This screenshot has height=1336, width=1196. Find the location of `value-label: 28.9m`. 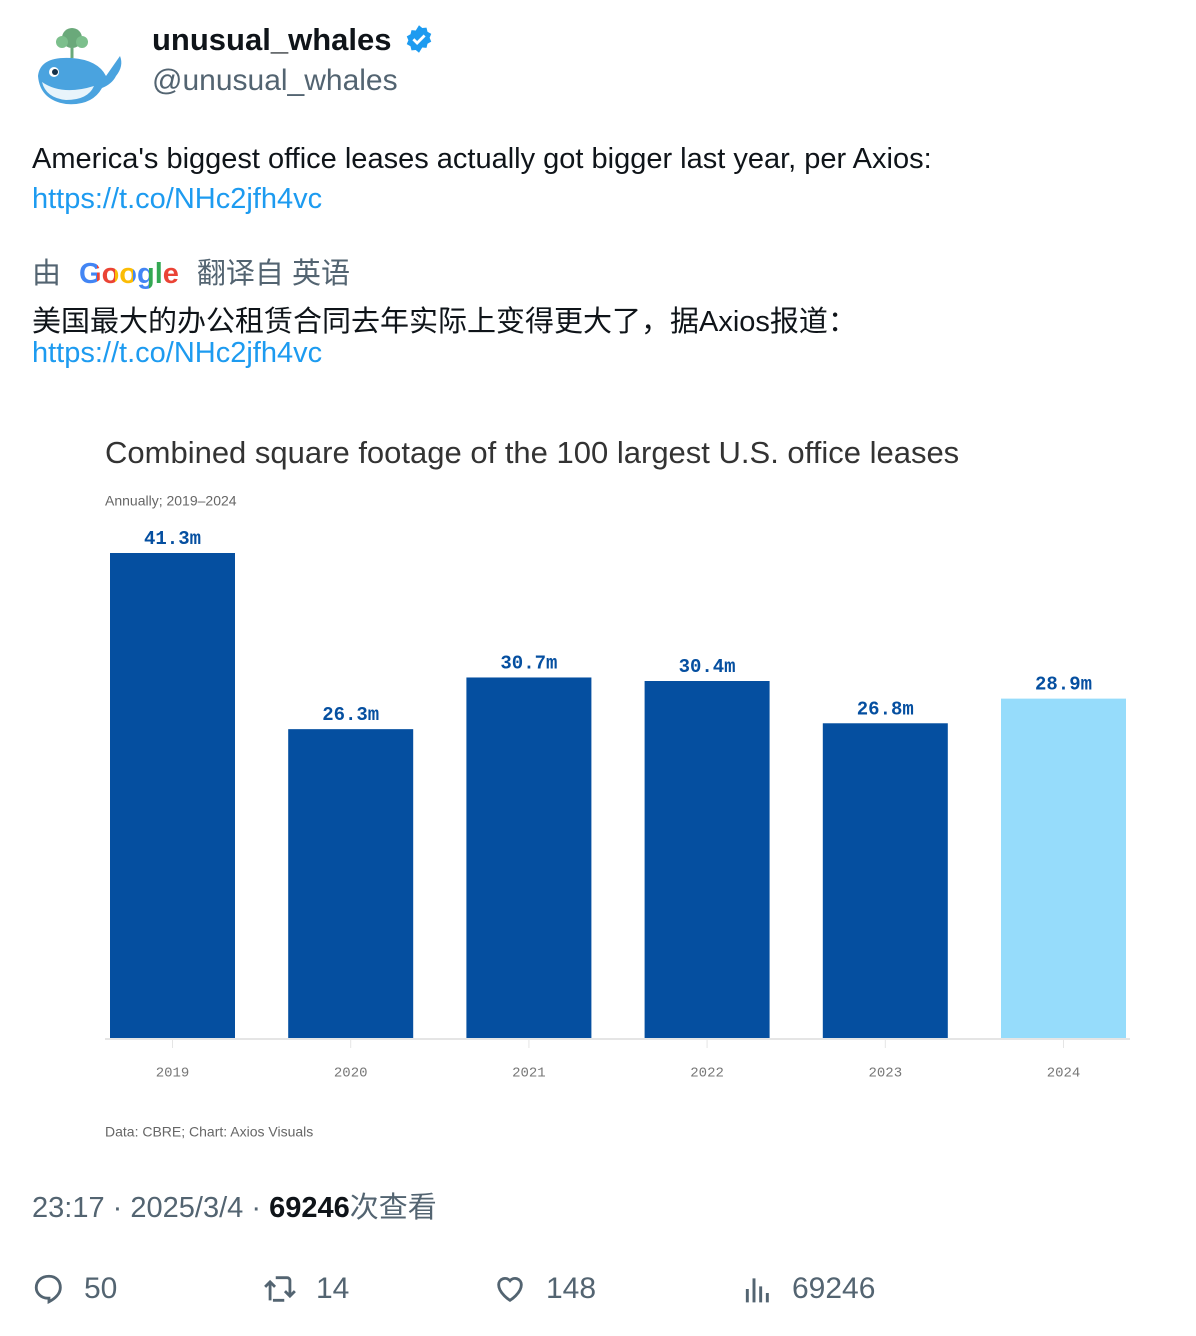

value-label: 28.9m is located at coordinates (1063, 685).